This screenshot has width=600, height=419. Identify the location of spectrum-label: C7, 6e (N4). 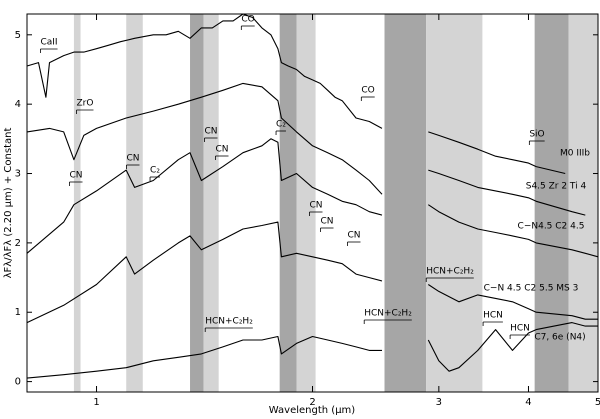
(559, 338).